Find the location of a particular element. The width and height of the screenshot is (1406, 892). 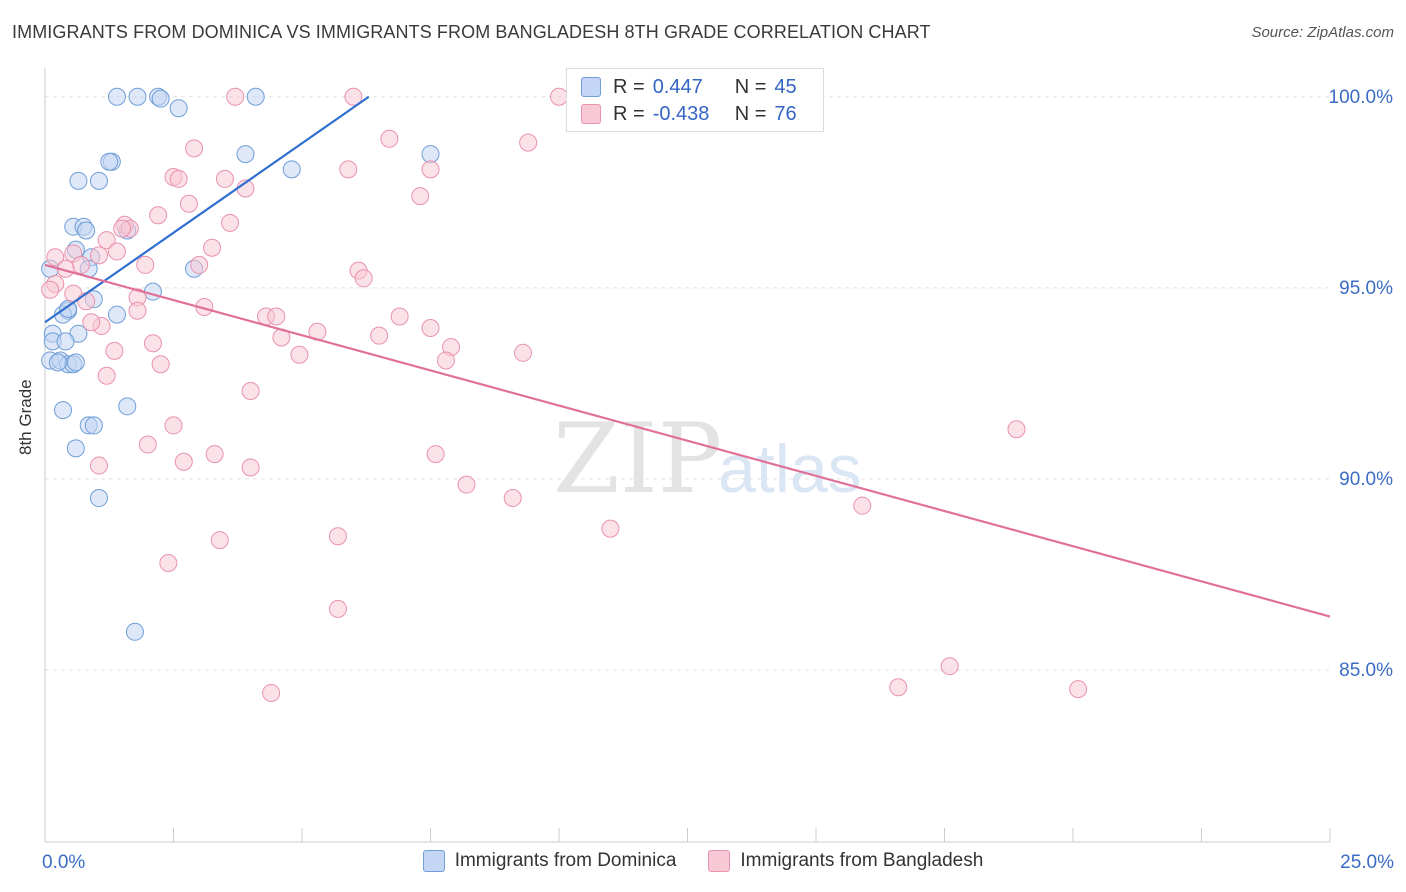

legend-r-value-dominica: 0.447 is located at coordinates (677, 86).